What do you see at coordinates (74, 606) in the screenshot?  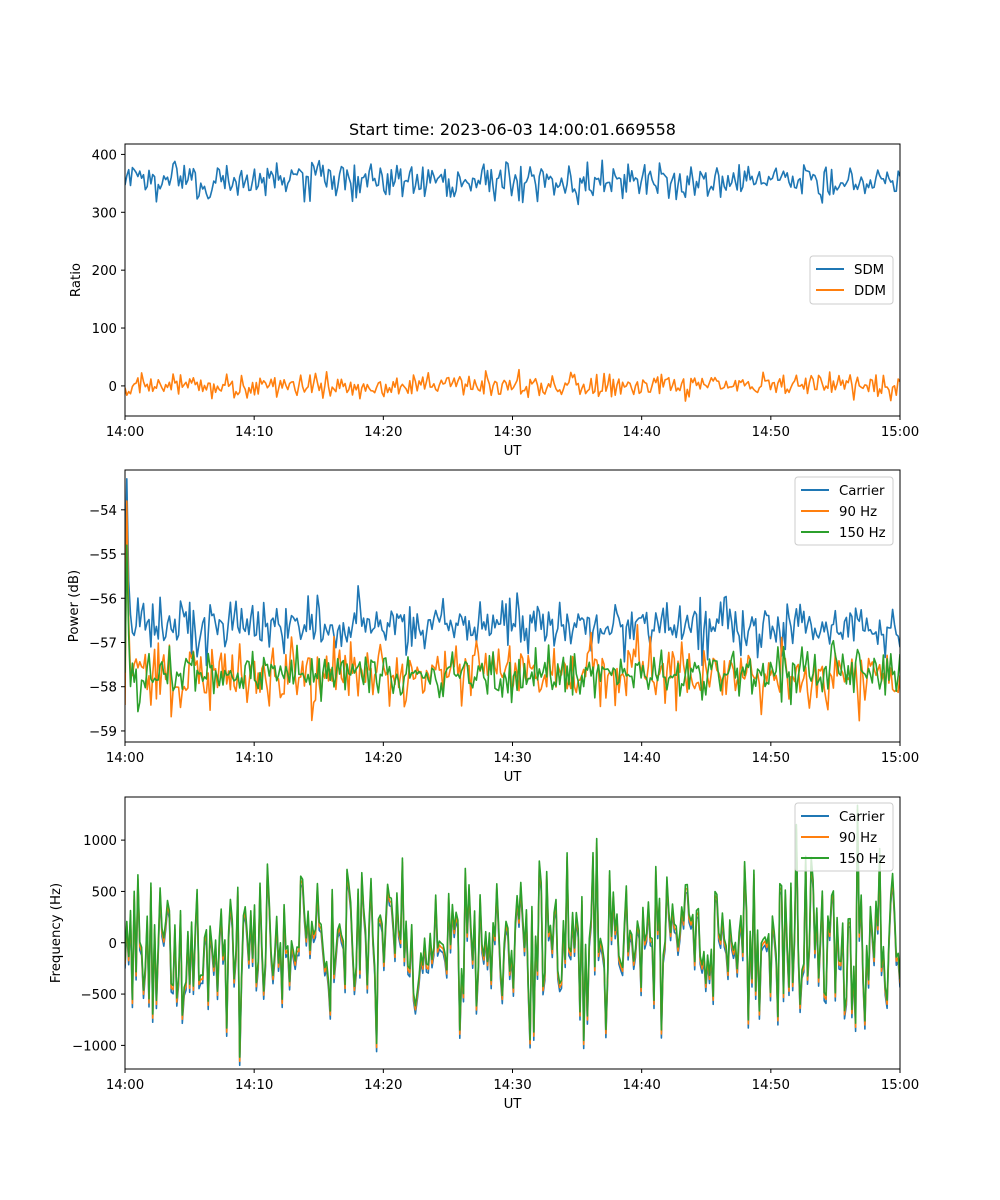 I see `y-axis-label: Power (dB)` at bounding box center [74, 606].